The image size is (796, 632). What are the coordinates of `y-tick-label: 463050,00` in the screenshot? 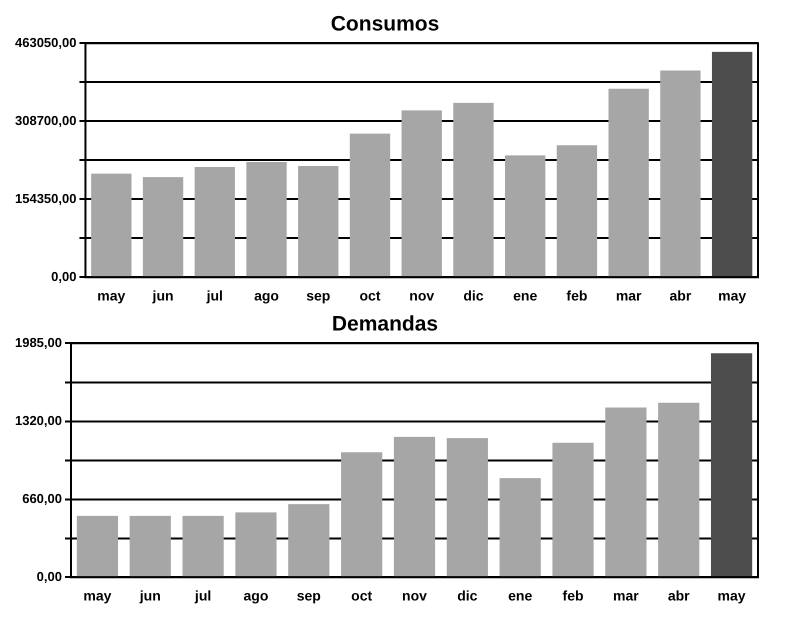 It's located at (45, 42).